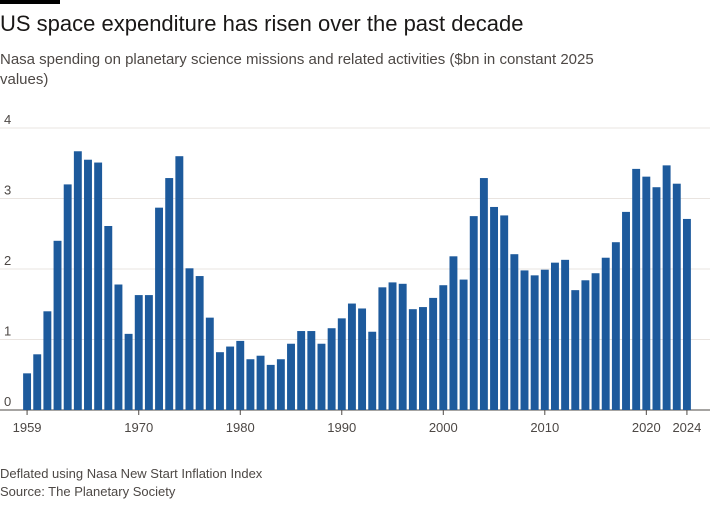 The image size is (728, 520). Describe the element at coordinates (357, 422) in the screenshot. I see `x-axis-ticks: 1959 1970 1980 1990 2000 2010 2020 2024` at that location.